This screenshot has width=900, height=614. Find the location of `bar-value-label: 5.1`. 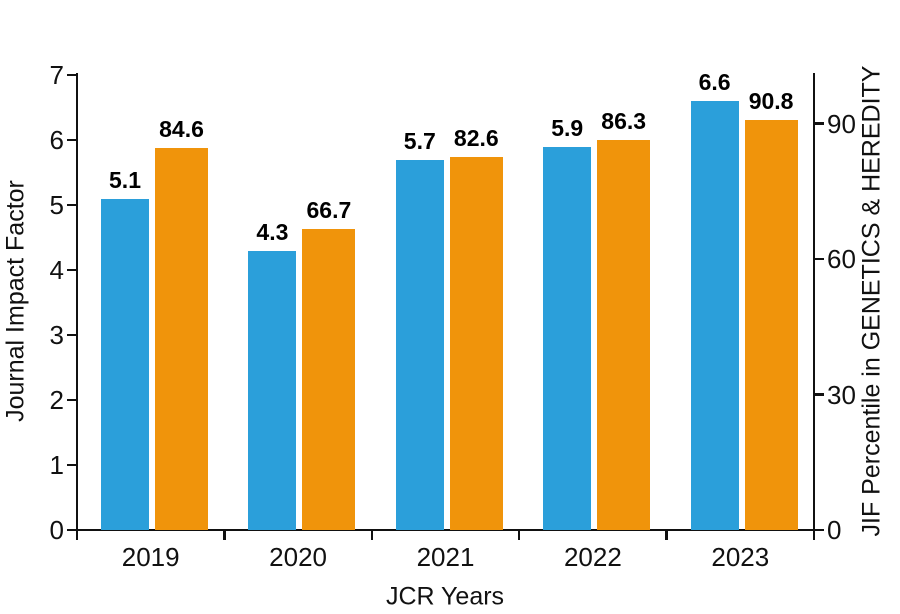

bar-value-label: 5.1 is located at coordinates (125, 179).